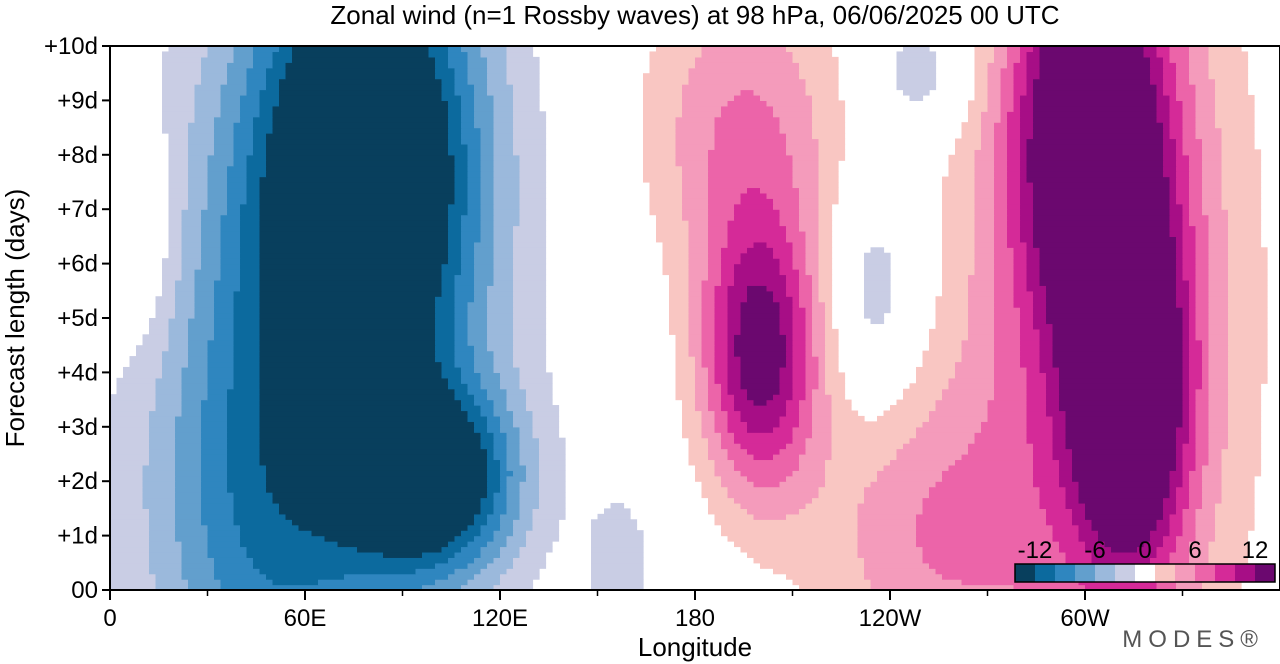 This screenshot has height=664, width=1280. I want to click on colorbar-label: 12, so click(1255, 550).